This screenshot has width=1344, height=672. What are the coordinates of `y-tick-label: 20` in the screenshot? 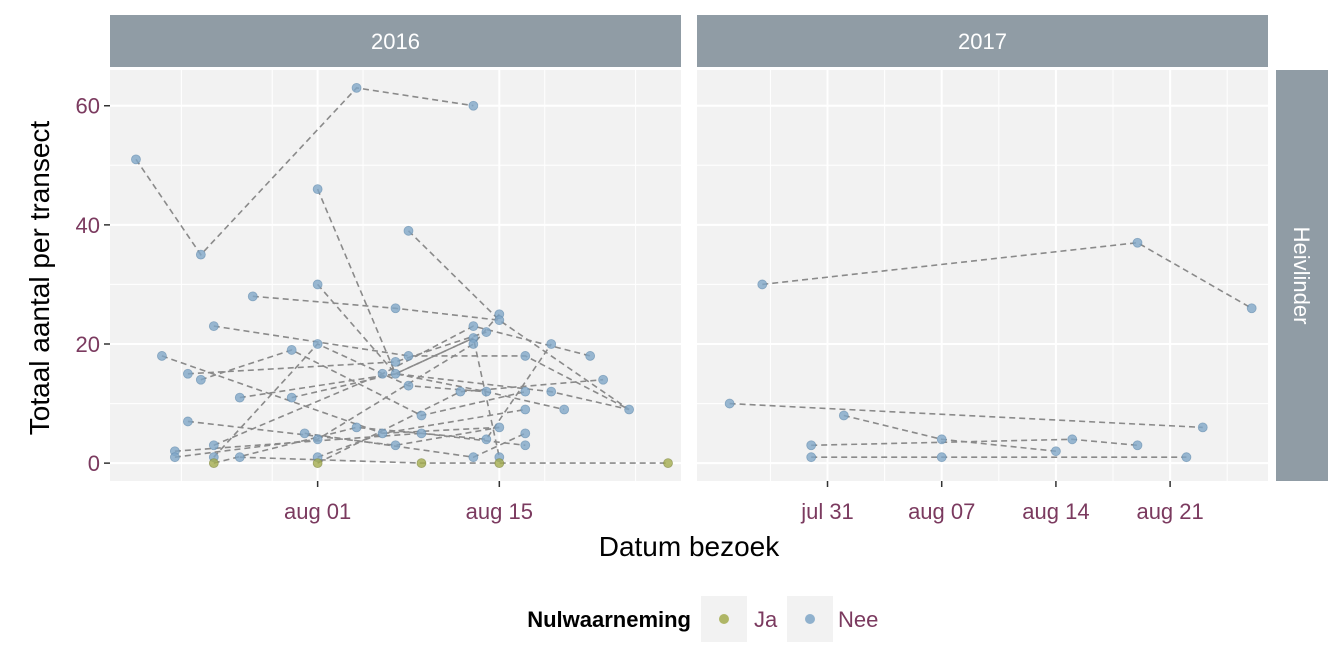 It's located at (88, 344).